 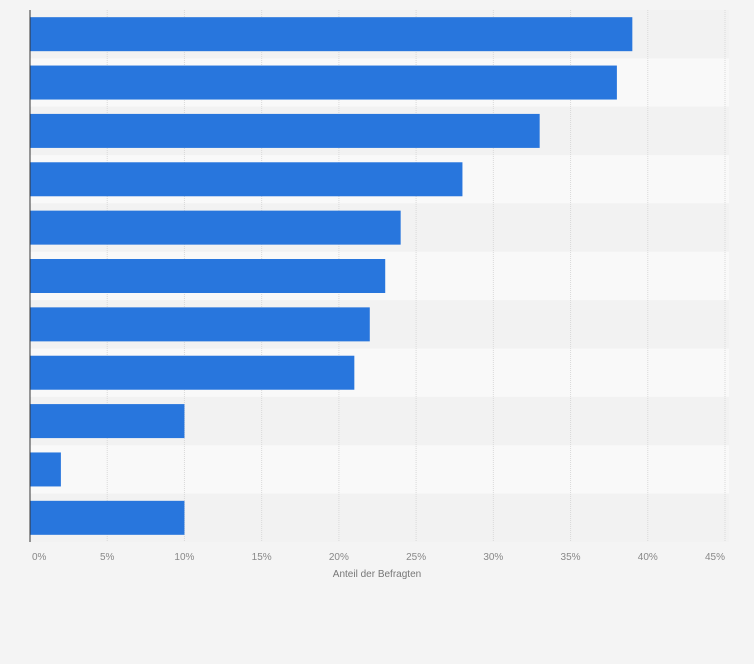 I want to click on x-tick-label: 40%, so click(x=648, y=557).